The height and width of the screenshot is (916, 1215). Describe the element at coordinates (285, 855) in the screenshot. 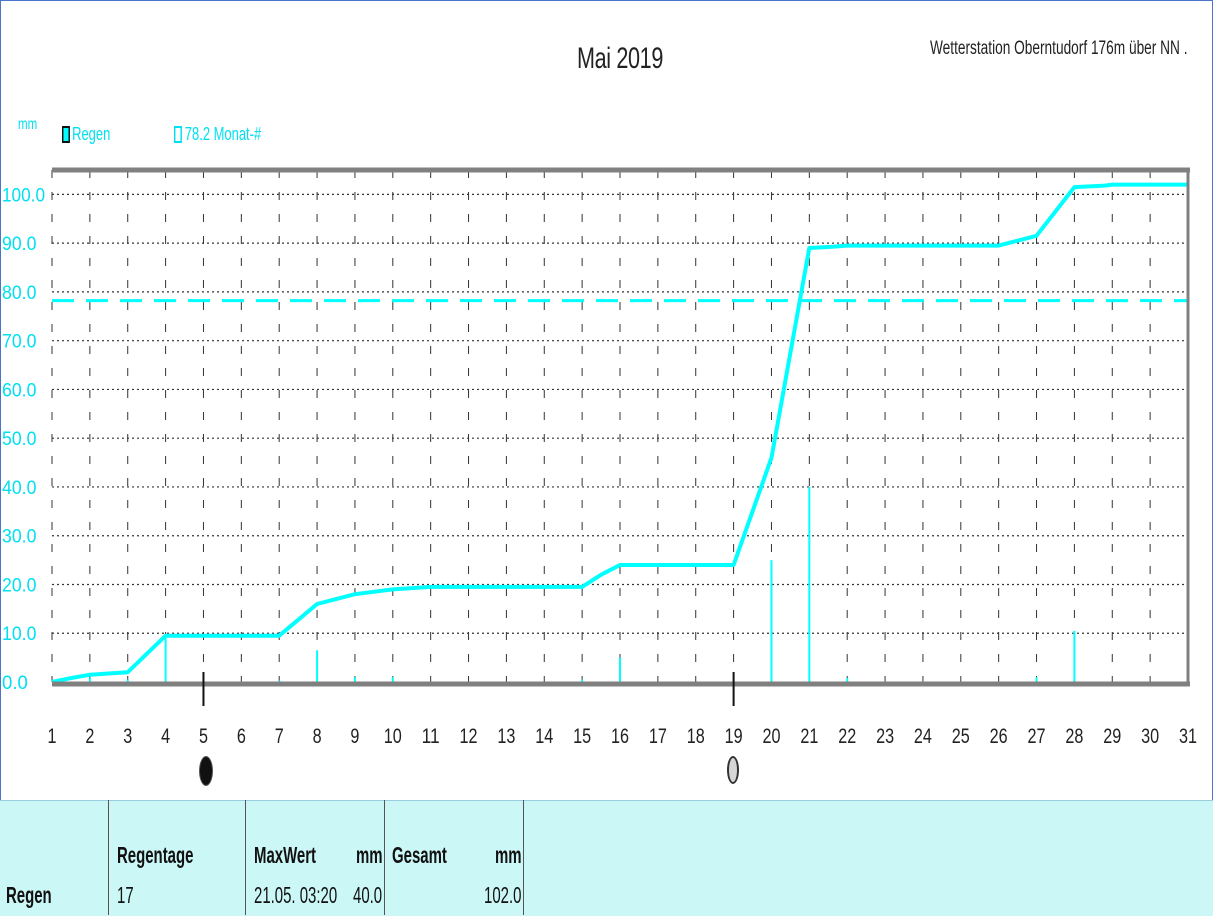

I see `maxwert-header: MaxWert` at that location.